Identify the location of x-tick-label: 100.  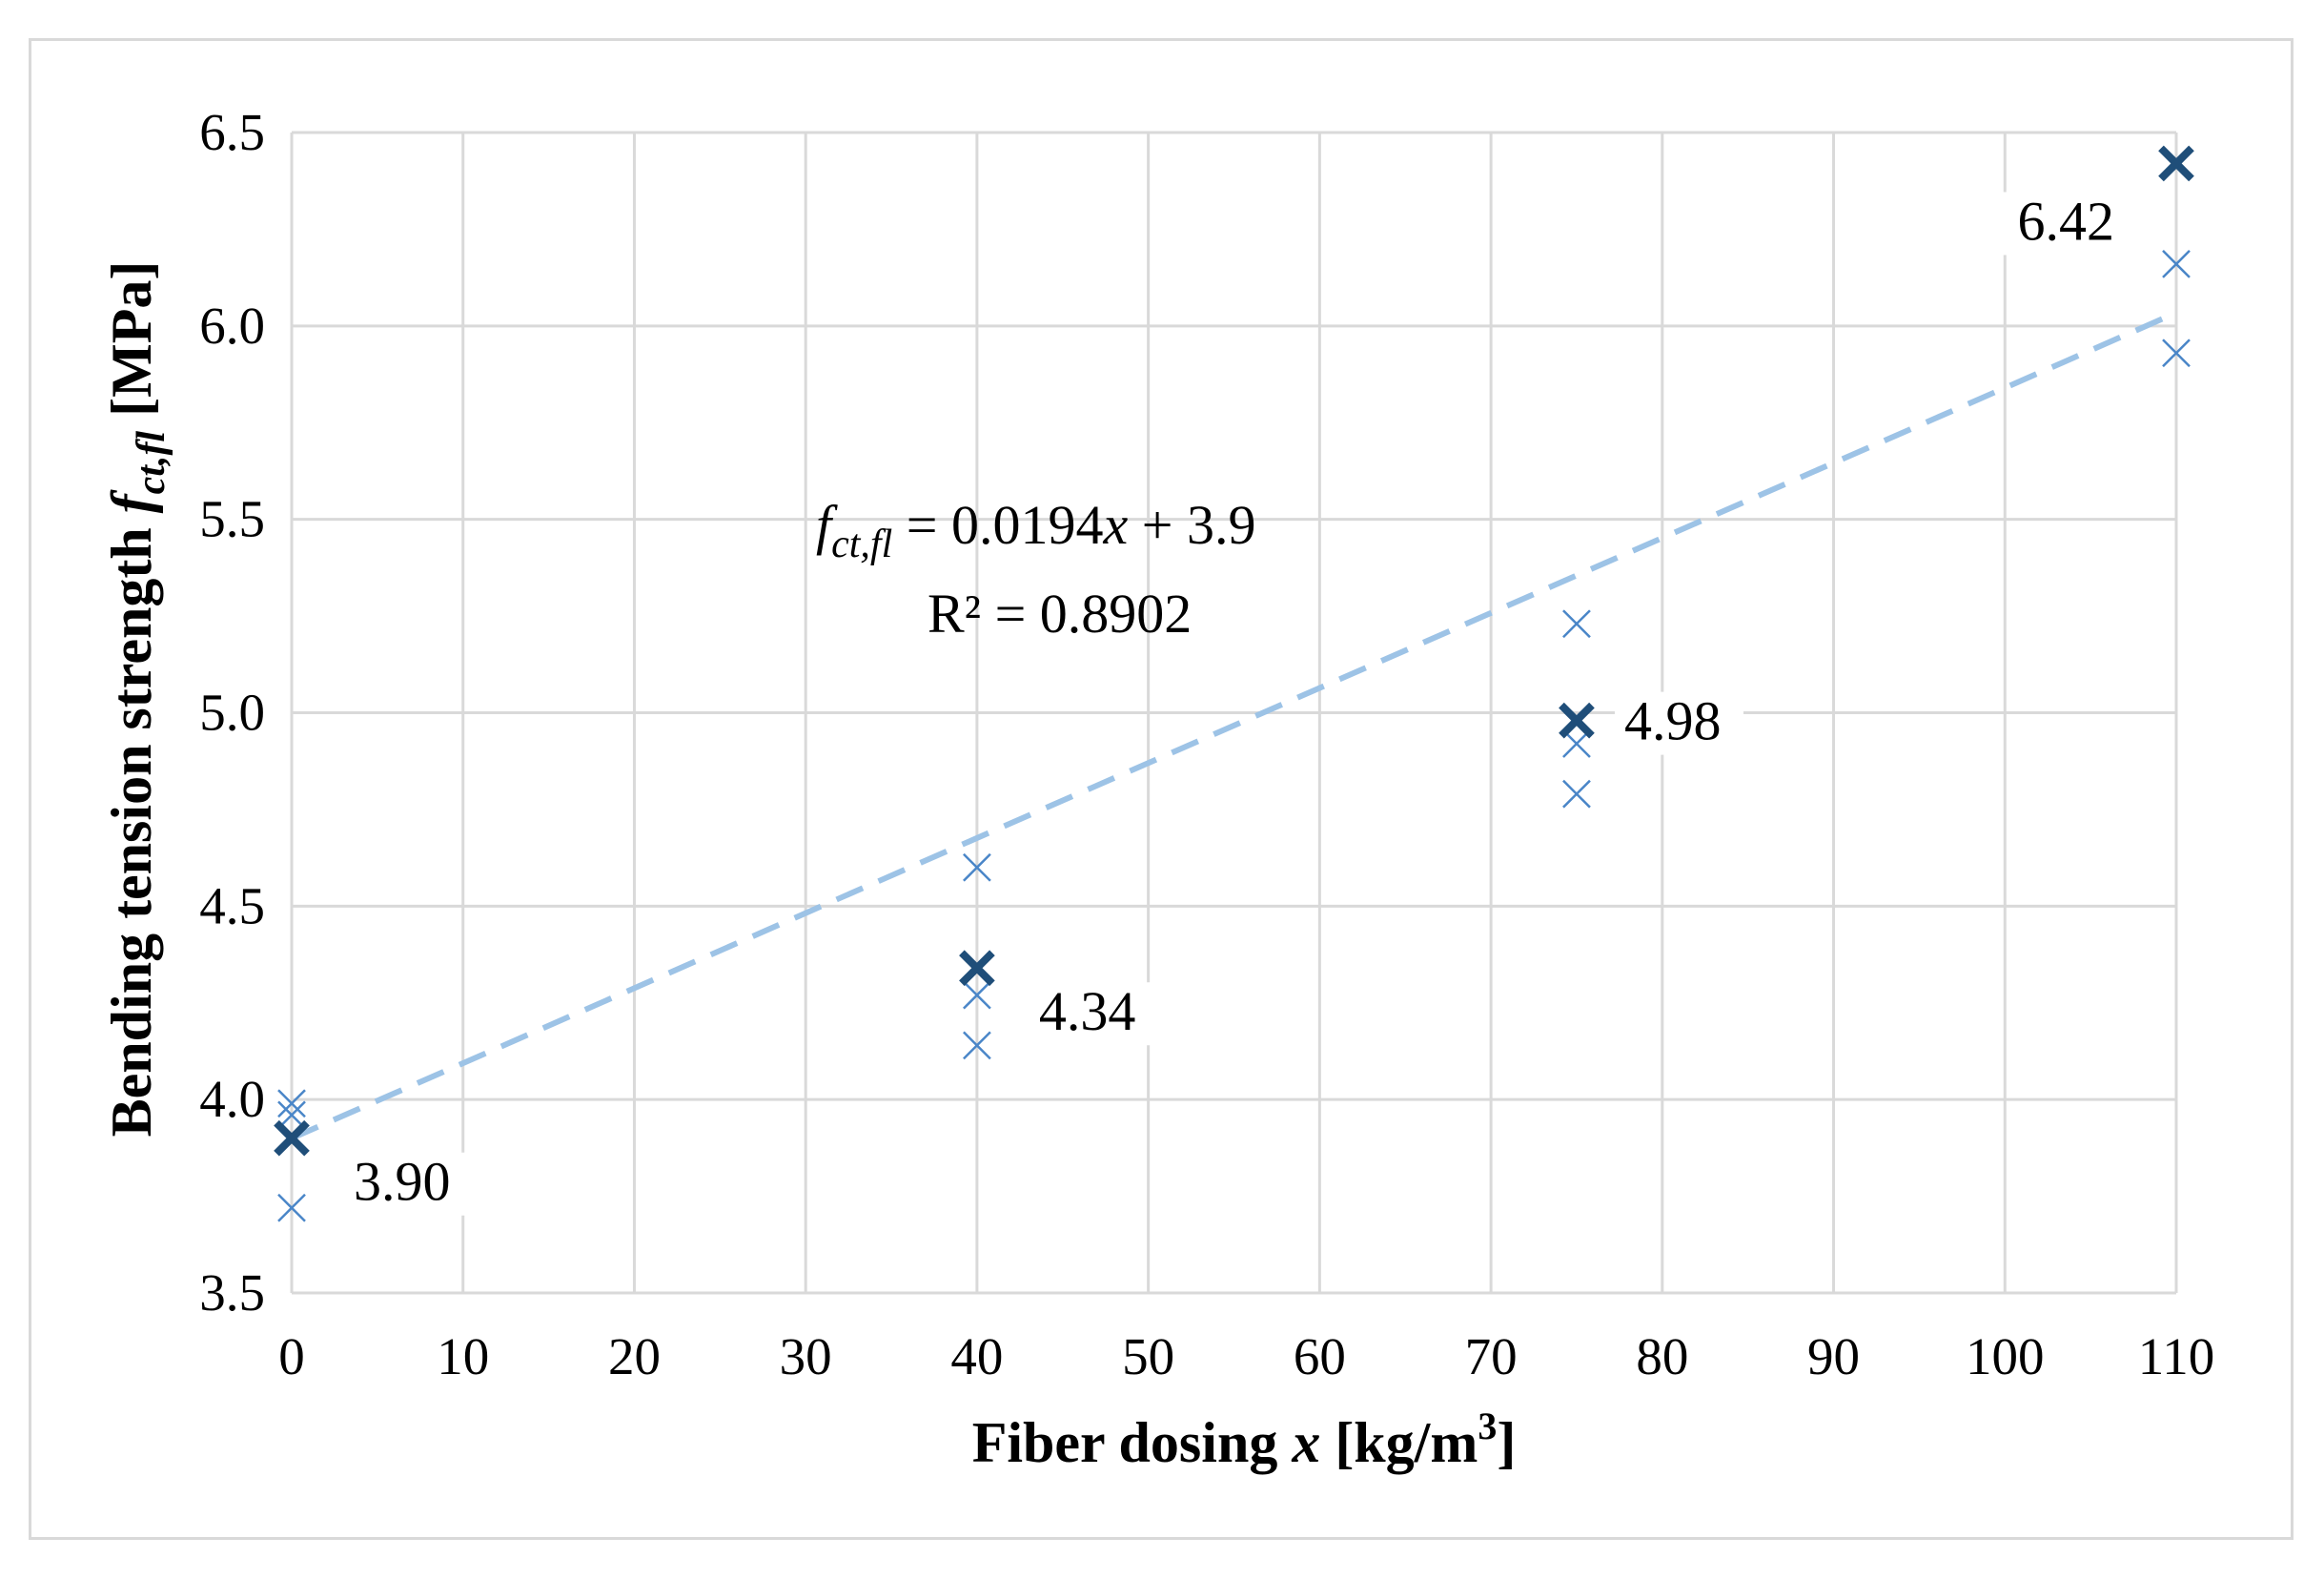
(2005, 1356).